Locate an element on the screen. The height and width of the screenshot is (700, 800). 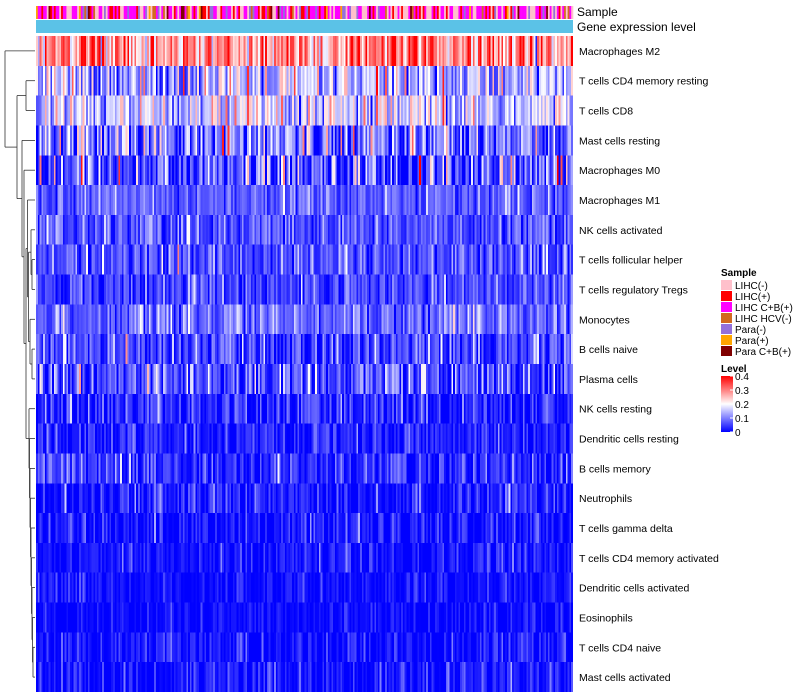
sample-legend-label: LIHC(+) is located at coordinates (752, 297).